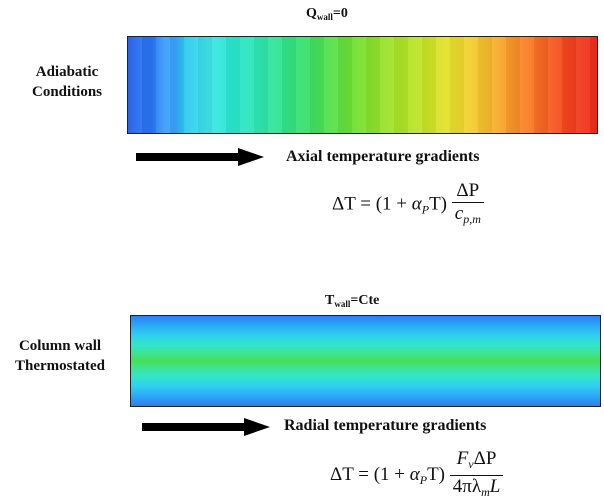 The width and height of the screenshot is (604, 503). Describe the element at coordinates (60, 356) in the screenshot. I see `thermostated-wall-label: Column wall Thermostated` at that location.